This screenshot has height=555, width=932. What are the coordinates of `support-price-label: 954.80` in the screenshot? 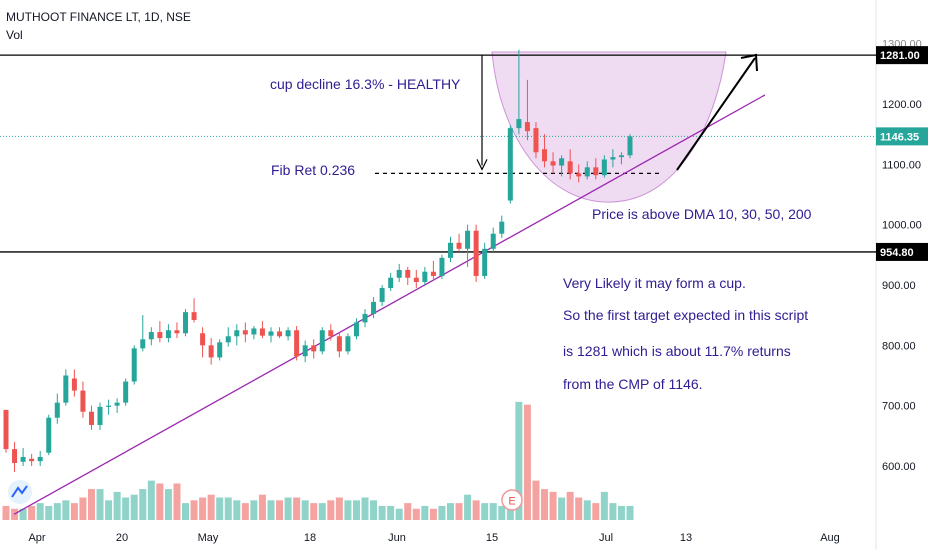 It's located at (902, 251).